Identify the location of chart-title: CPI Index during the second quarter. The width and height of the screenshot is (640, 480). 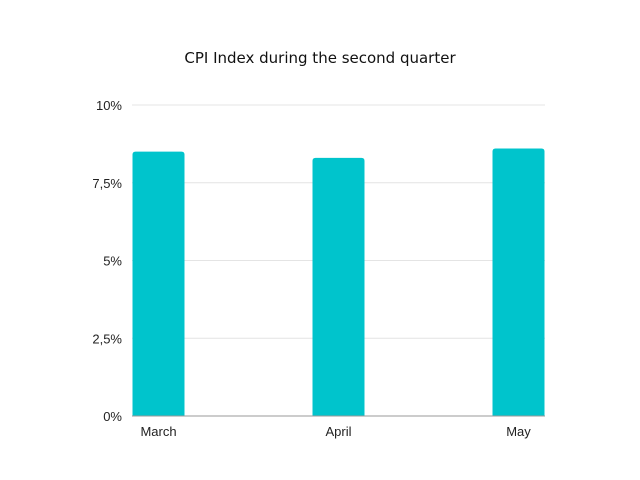
(320, 58).